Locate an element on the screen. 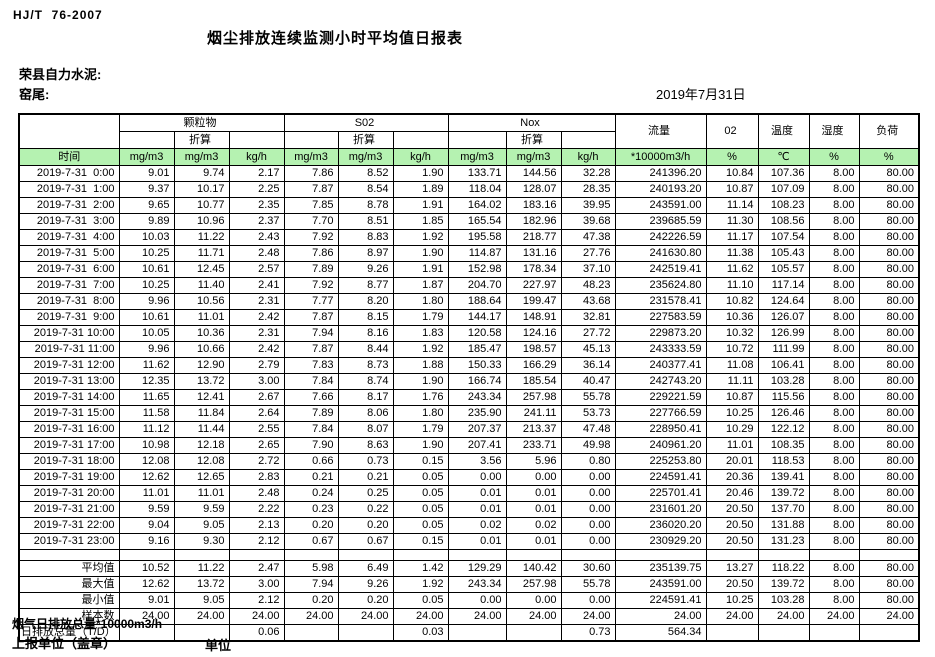 The image size is (935, 657). value-cell: 241396.20 is located at coordinates (660, 173).